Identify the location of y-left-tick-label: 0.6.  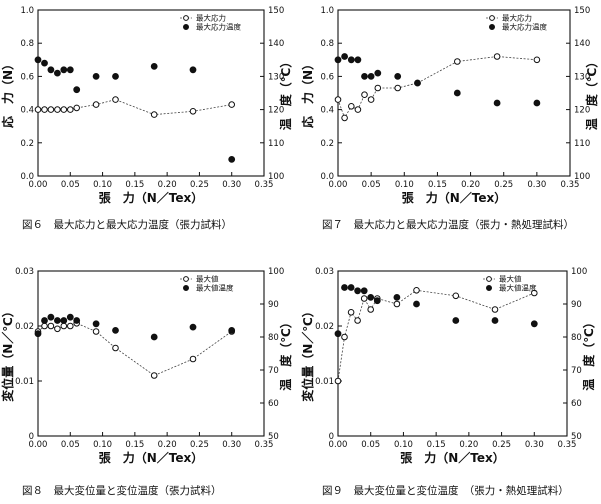
(27, 77).